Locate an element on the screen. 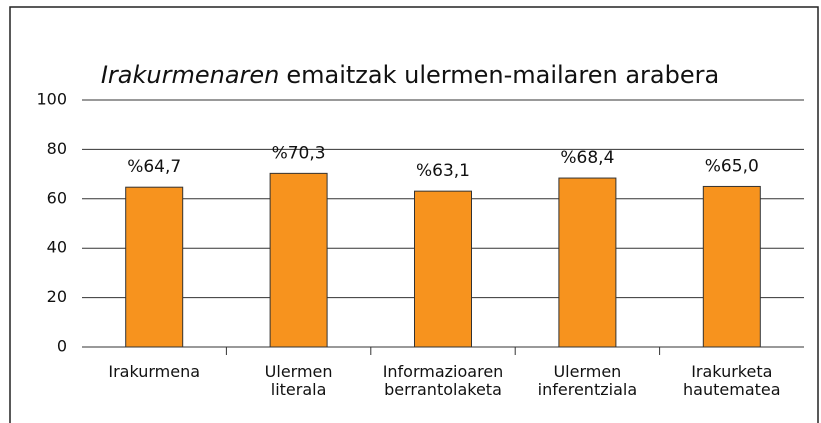 The image size is (821, 423). x-tick-label: Irakurmena is located at coordinates (154, 371).